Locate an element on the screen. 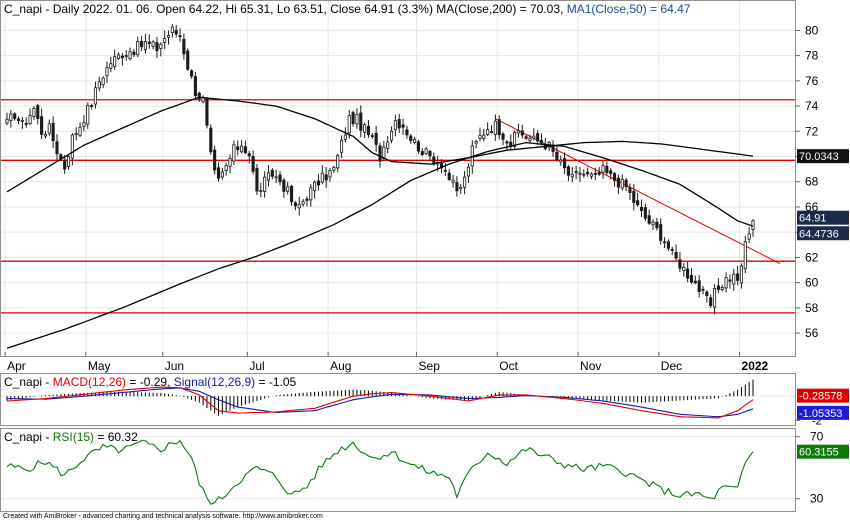 This screenshot has width=850, height=520. month-label: Aug is located at coordinates (340, 366).